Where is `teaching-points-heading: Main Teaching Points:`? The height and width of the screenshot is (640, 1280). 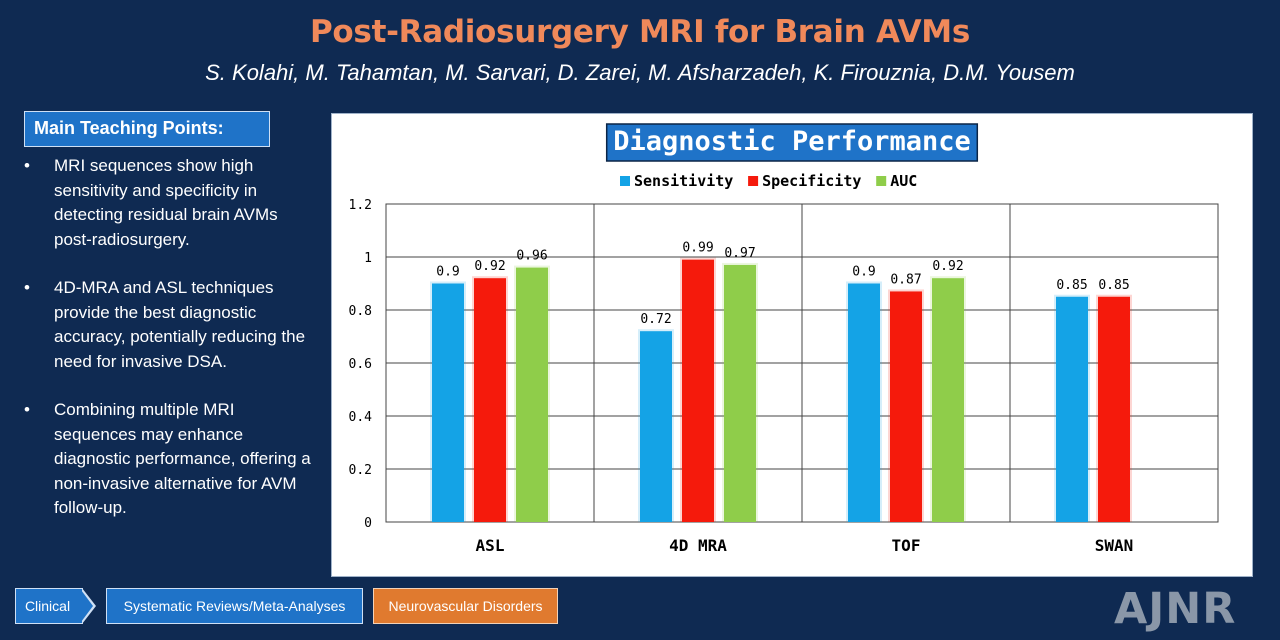 teaching-points-heading: Main Teaching Points: is located at coordinates (147, 129).